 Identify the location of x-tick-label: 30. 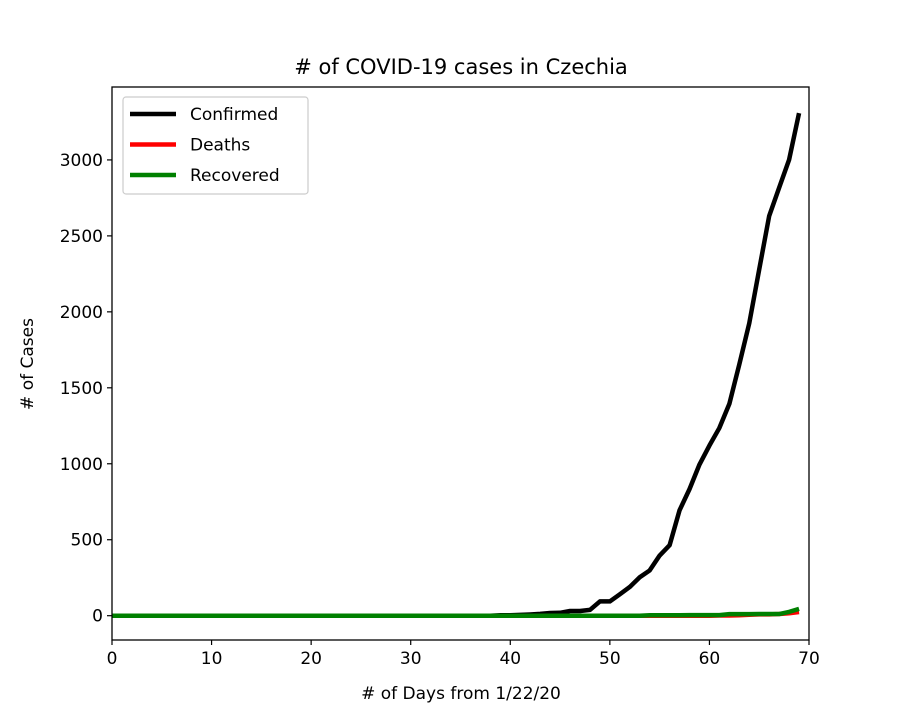
(411, 659).